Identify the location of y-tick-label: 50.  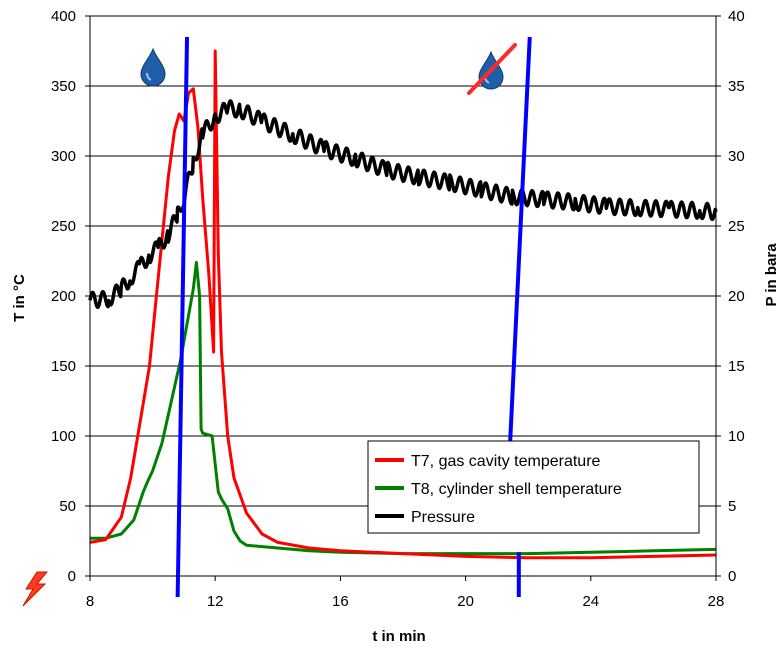
(67, 506).